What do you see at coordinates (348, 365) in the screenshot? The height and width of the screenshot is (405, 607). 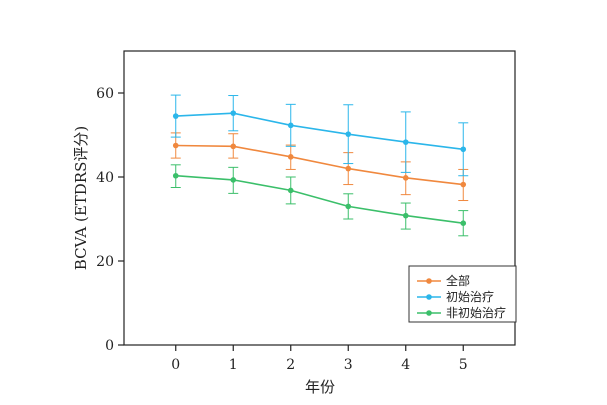 I see `x-tick-label: 3` at bounding box center [348, 365].